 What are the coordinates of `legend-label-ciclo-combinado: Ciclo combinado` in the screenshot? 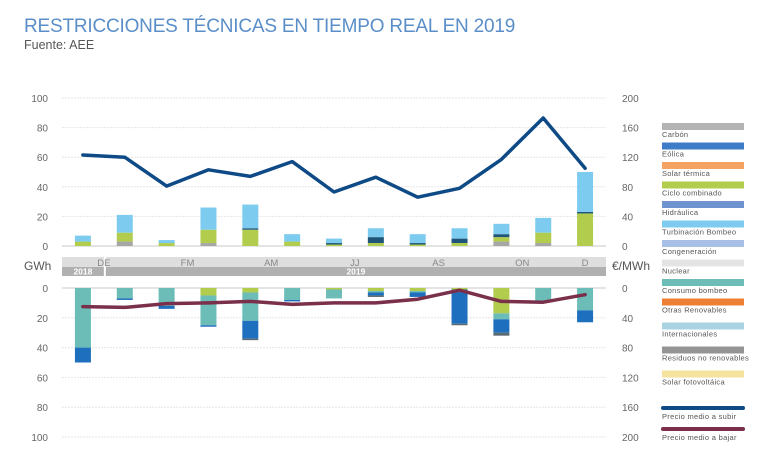 It's located at (692, 193).